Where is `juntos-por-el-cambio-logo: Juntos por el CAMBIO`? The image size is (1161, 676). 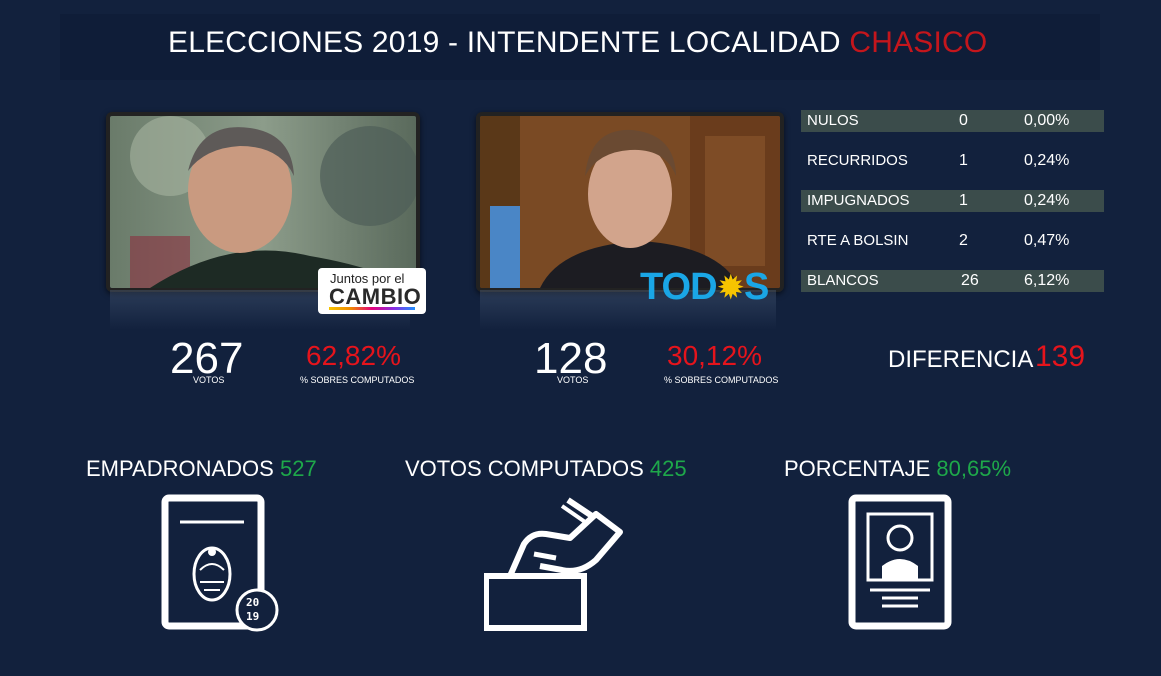
juntos-por-el-cambio-logo: Juntos por el CAMBIO is located at coordinates (372, 291).